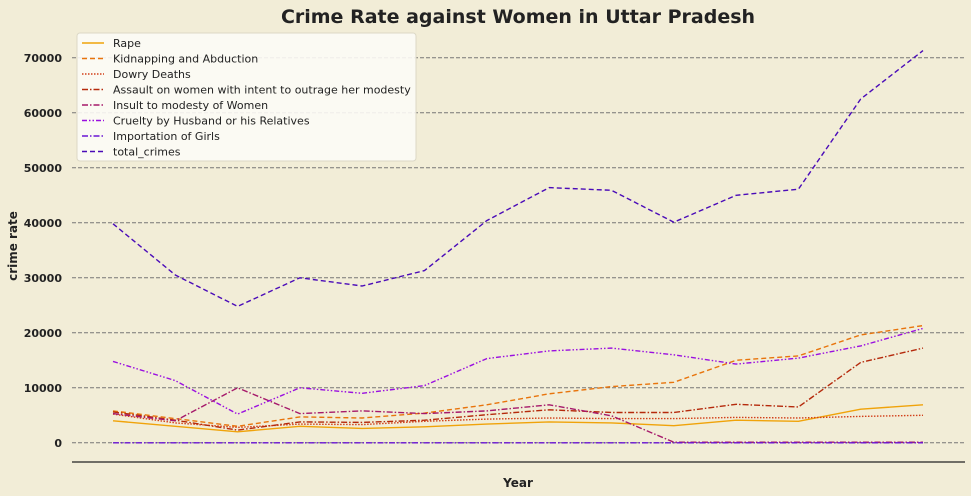 The image size is (971, 496). I want to click on y-tick-label: 0, so click(58, 443).